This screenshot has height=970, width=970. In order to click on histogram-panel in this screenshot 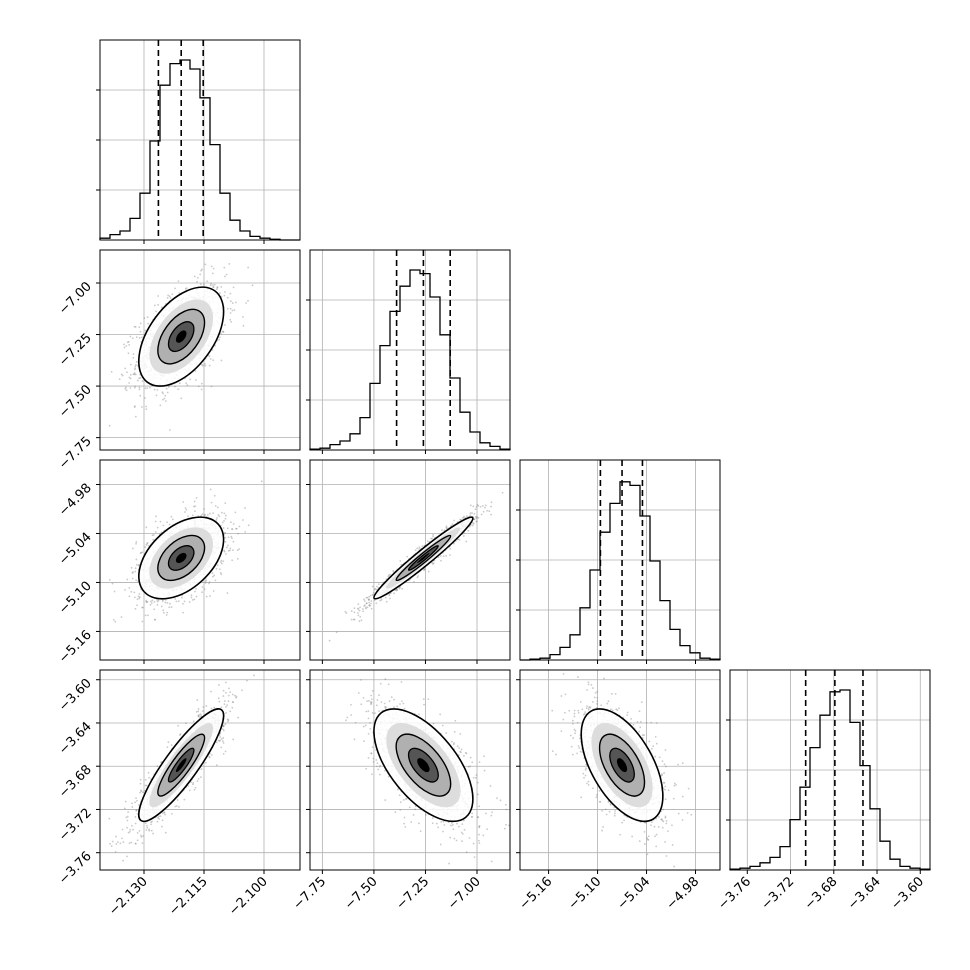, I will do `click(618, 561)`.